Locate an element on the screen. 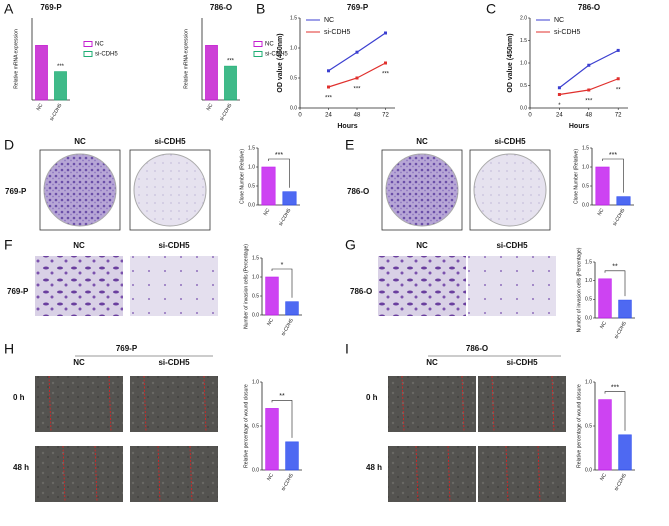 The height and width of the screenshot is (526, 669). row-label: 786-O is located at coordinates (361, 291).